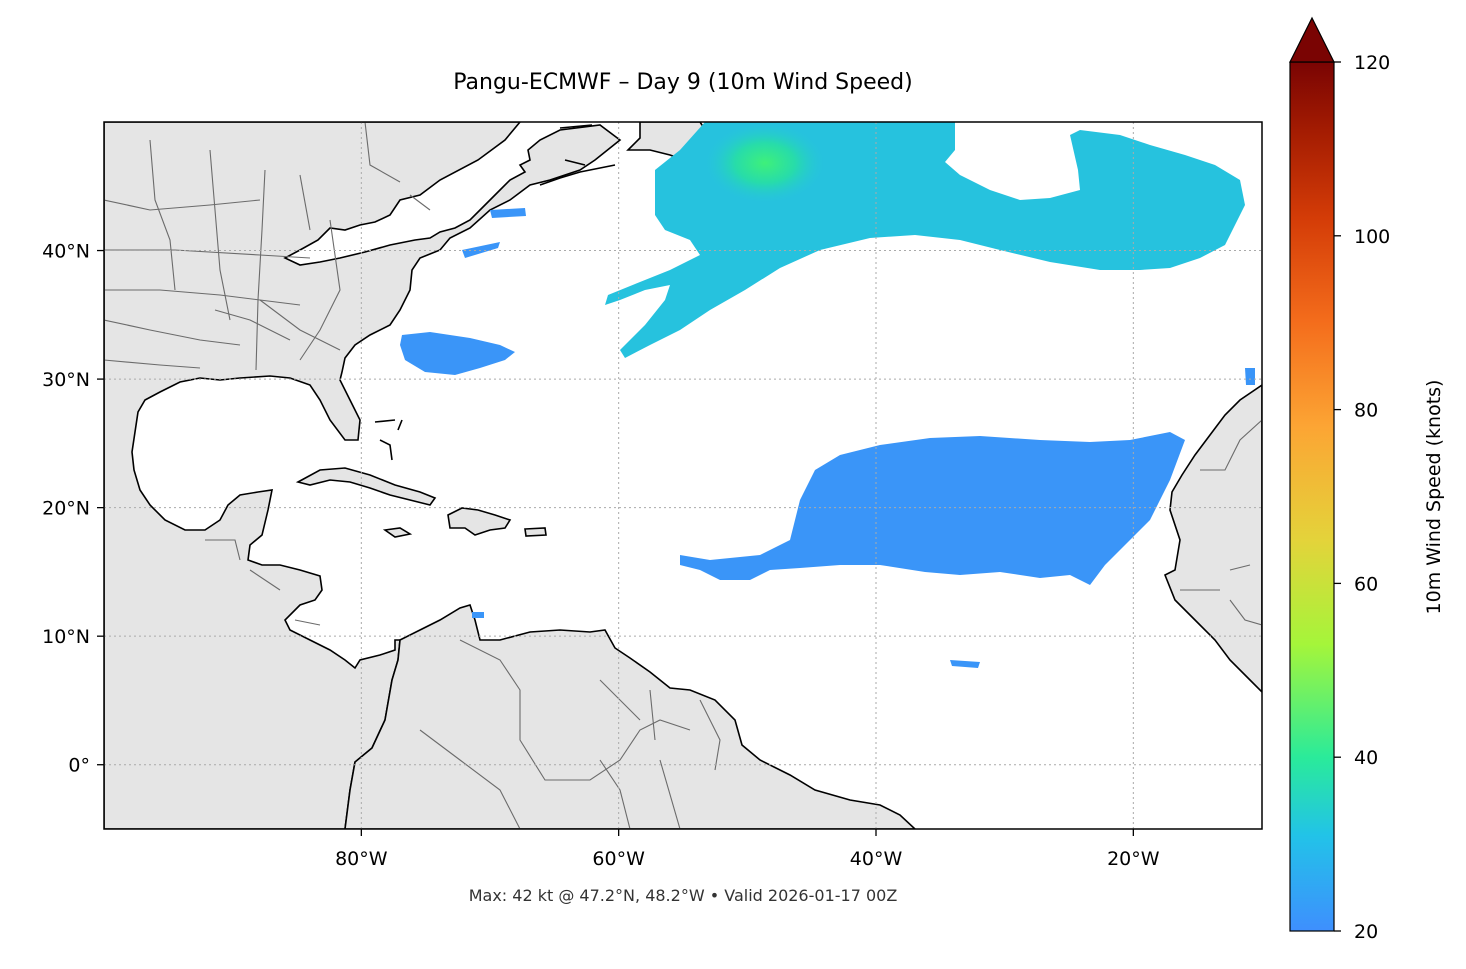 This screenshot has height=969, width=1466. I want to click on lat-tick-label: 30°N, so click(66, 380).